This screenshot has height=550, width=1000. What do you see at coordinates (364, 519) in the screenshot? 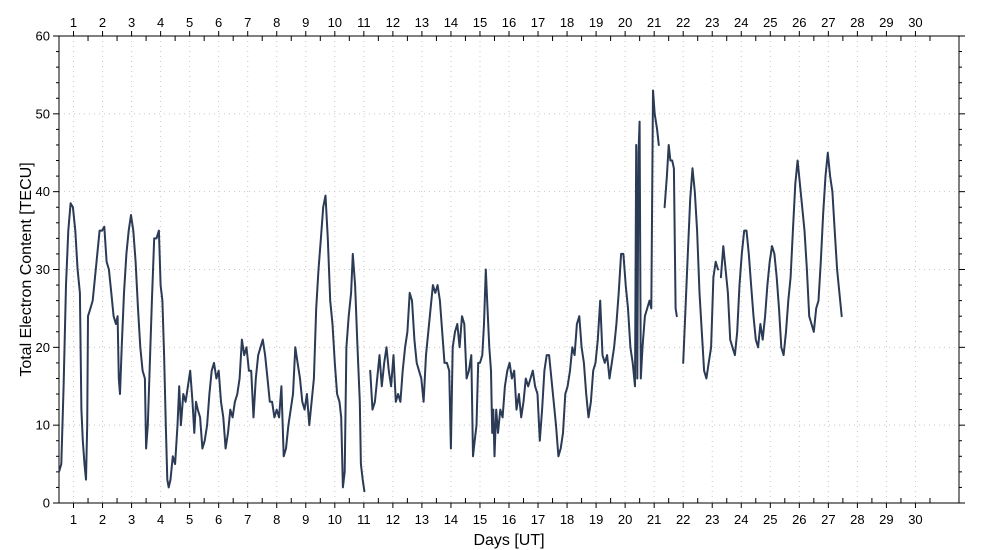
I see `x-tick-label: 11` at bounding box center [364, 519].